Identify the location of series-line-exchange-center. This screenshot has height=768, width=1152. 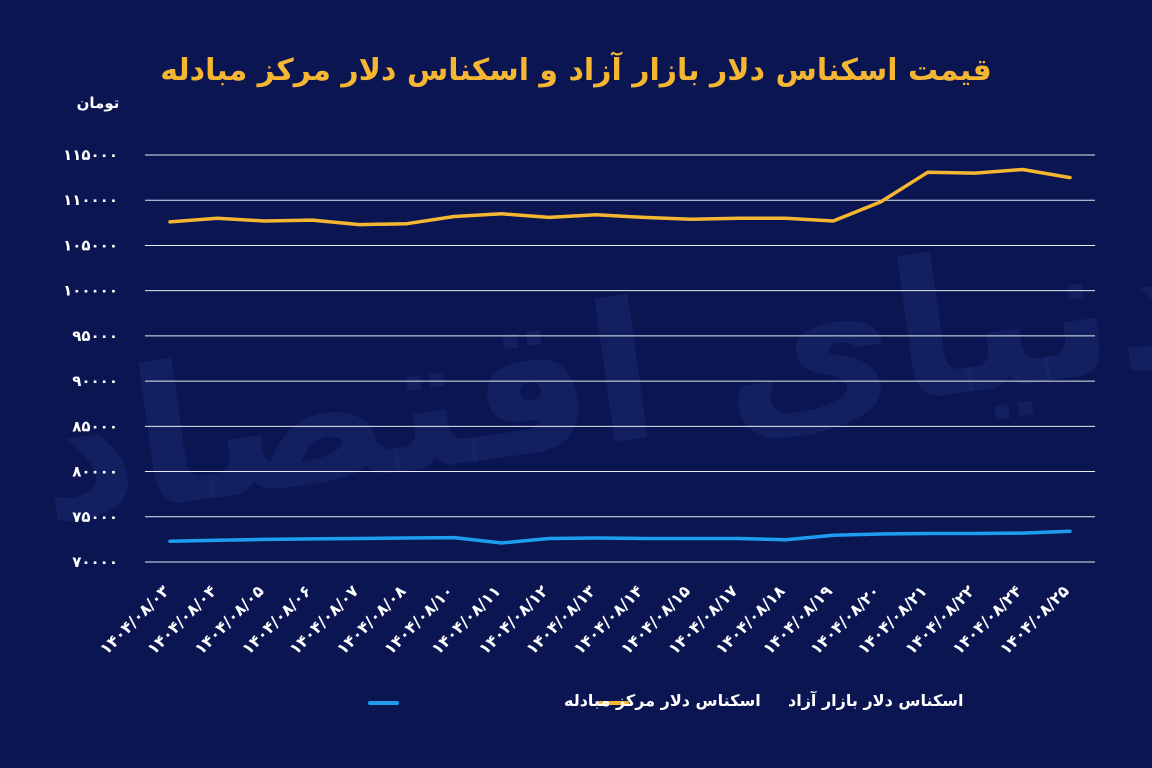
(620, 537).